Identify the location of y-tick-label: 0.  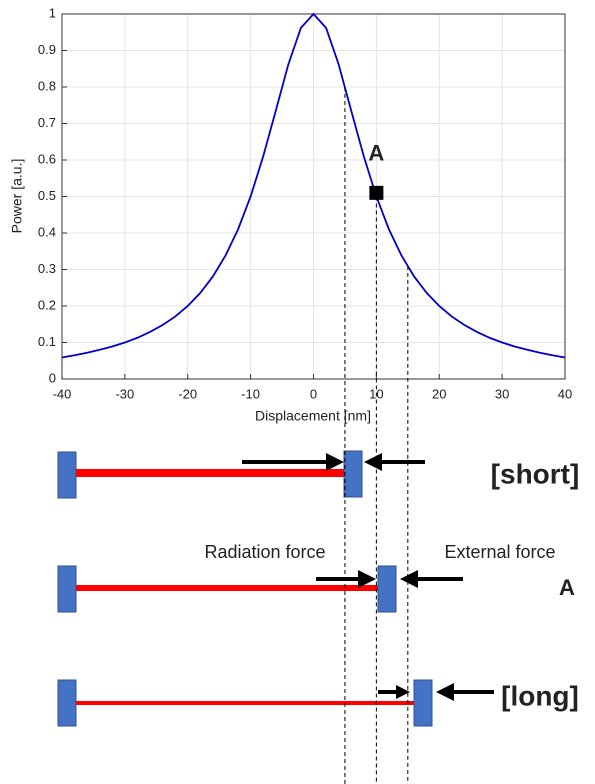
(52, 377).